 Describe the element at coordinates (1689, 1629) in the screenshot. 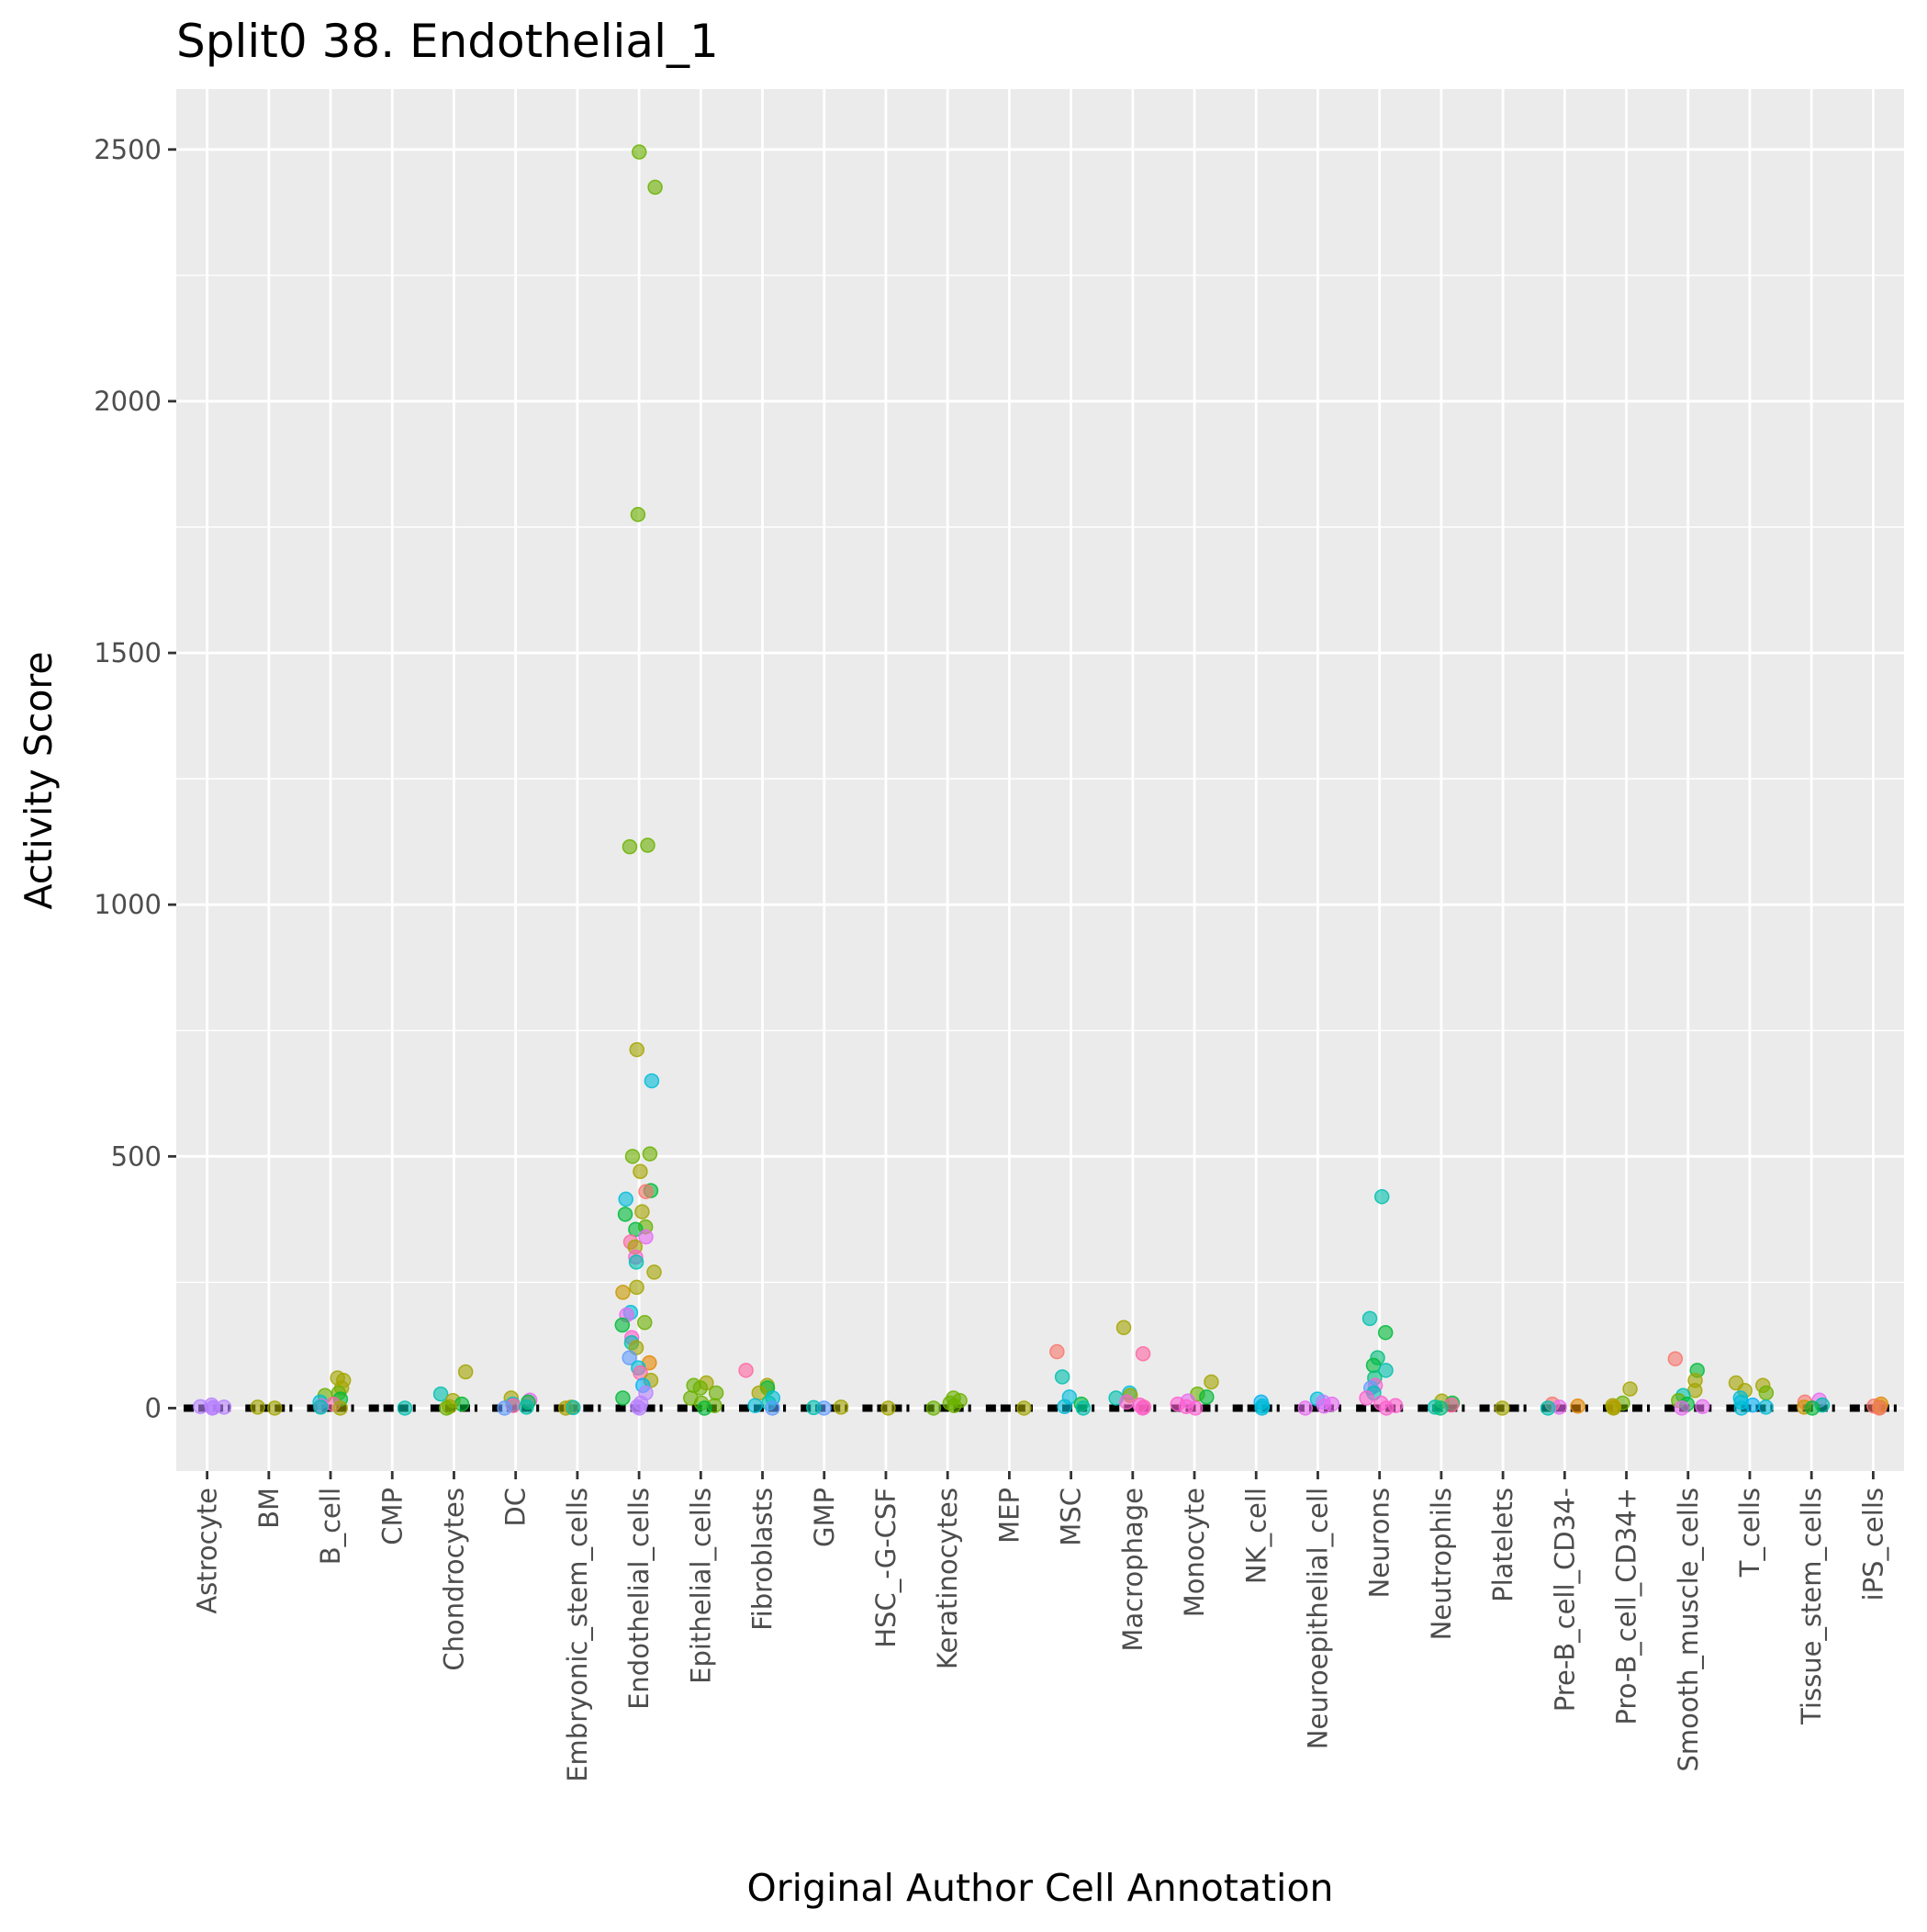

I see `x-tick-label: Smooth_muscle_cells` at that location.